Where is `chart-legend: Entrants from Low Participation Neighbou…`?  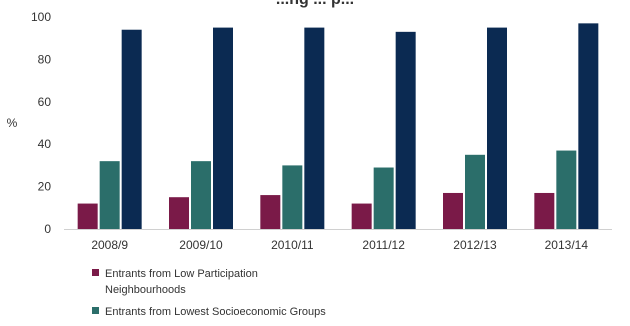
chart-legend: Entrants from Low Participation Neighbou… is located at coordinates (209, 296).